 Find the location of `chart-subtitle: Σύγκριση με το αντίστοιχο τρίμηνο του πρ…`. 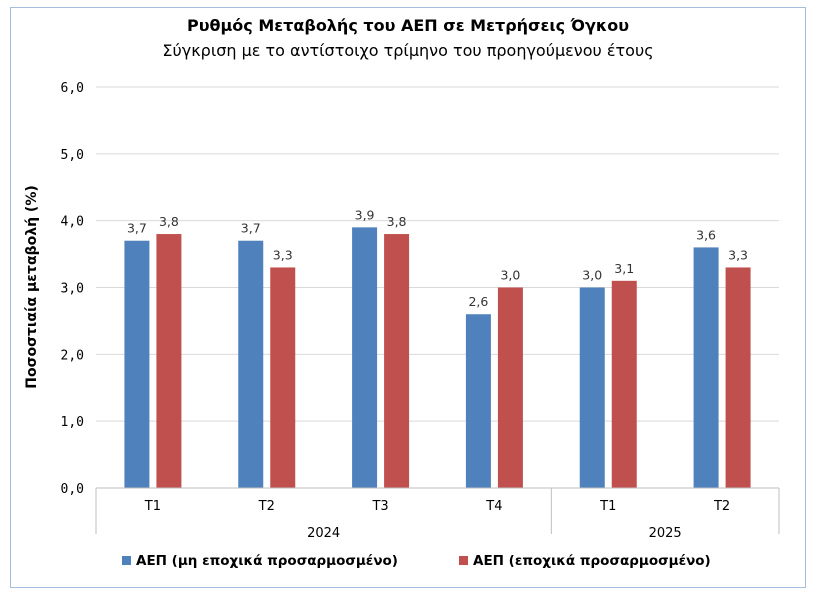

chart-subtitle: Σύγκριση με το αντίστοιχο τρίμηνο του πρ… is located at coordinates (407, 50).